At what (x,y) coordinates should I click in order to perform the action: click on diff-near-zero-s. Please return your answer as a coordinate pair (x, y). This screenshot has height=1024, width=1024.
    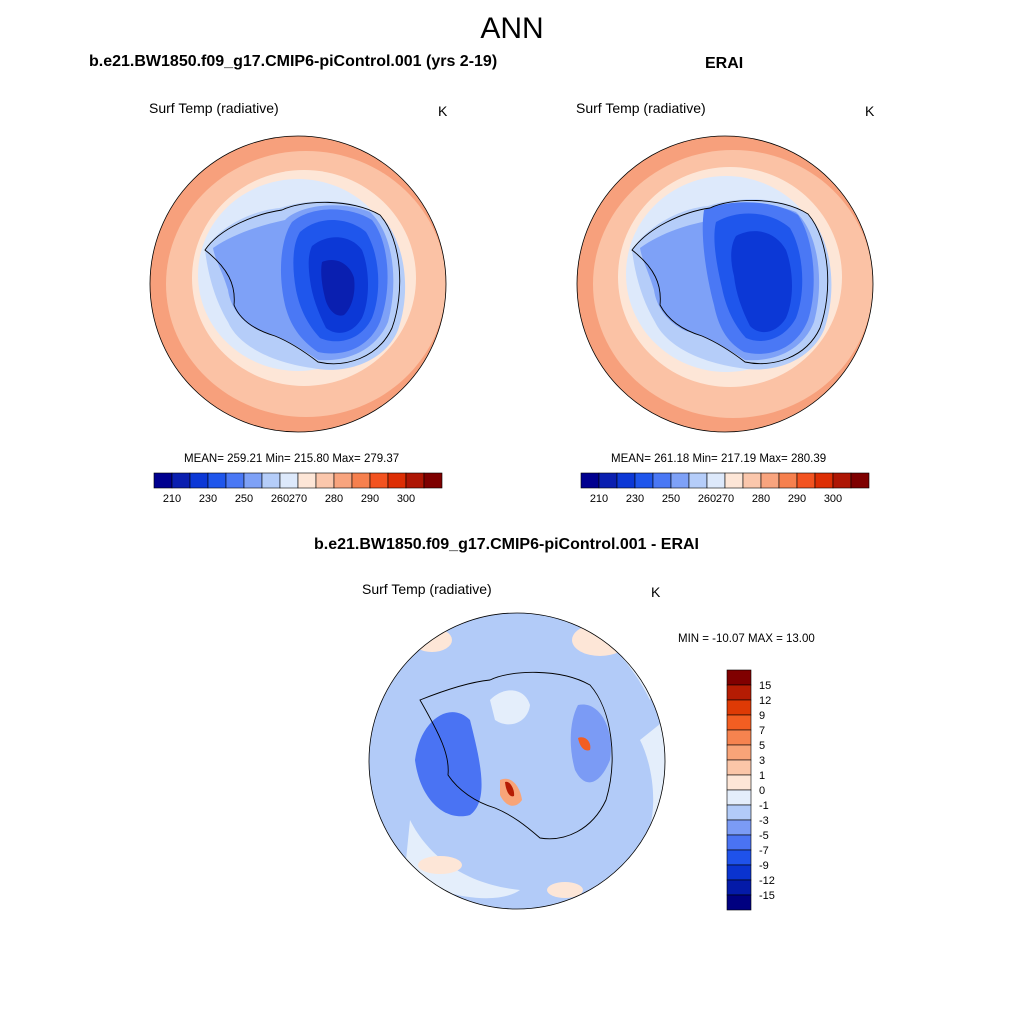
    Looking at the image, I should click on (462, 859).